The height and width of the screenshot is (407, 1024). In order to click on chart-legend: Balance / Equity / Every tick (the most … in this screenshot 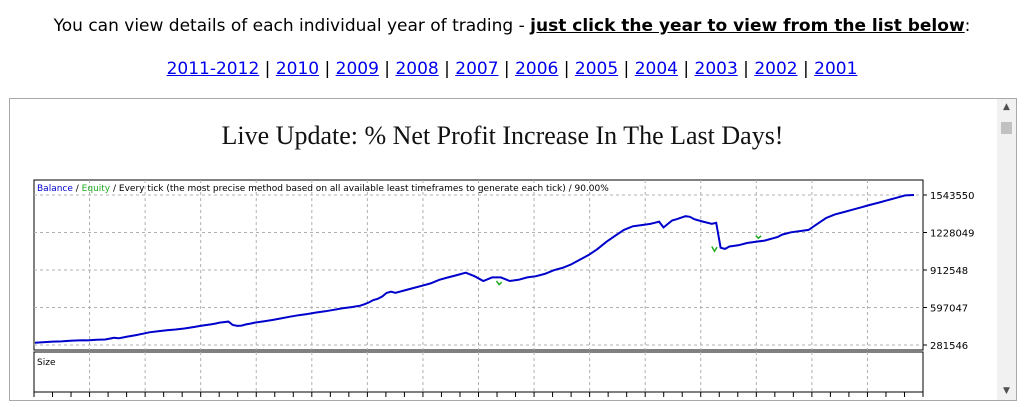, I will do `click(323, 189)`.